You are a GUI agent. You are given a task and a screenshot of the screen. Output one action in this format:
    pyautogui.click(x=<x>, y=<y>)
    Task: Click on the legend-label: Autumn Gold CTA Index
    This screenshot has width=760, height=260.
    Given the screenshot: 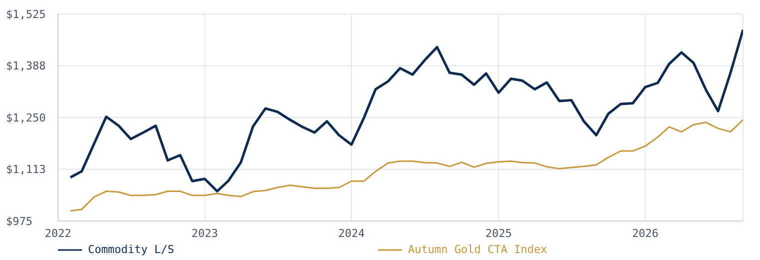 What is the action you would take?
    pyautogui.click(x=478, y=249)
    